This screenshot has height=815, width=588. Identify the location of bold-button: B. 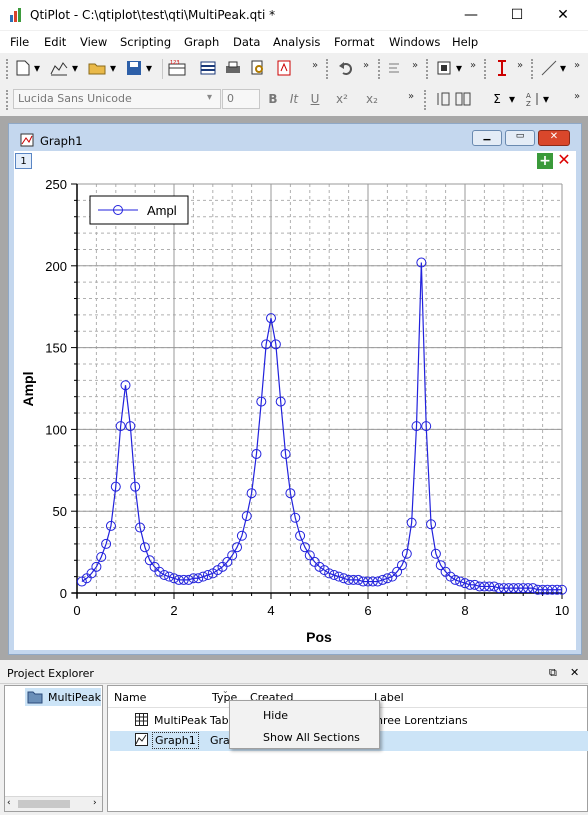
(273, 99).